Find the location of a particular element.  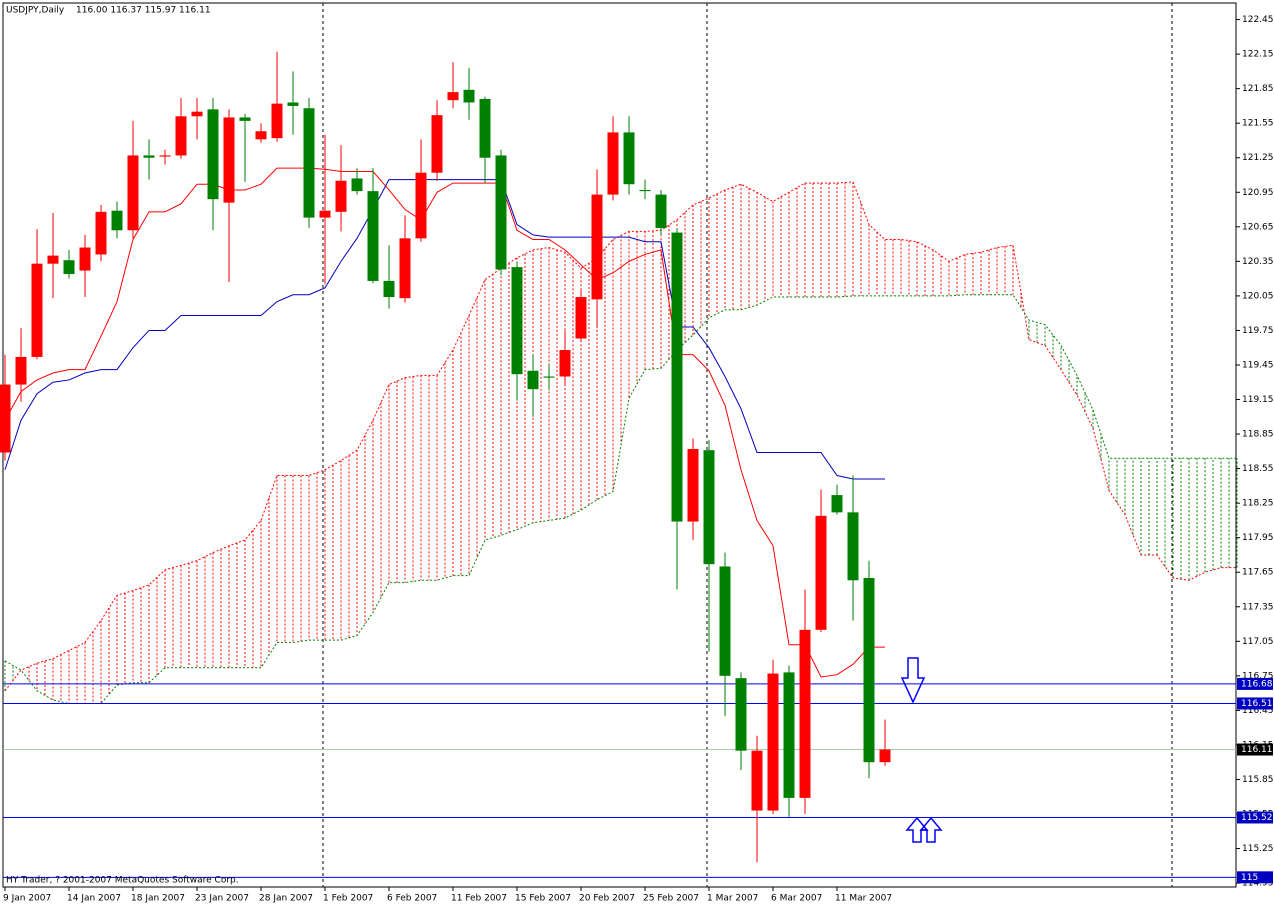

level-label: 115.52 is located at coordinates (1257, 818).